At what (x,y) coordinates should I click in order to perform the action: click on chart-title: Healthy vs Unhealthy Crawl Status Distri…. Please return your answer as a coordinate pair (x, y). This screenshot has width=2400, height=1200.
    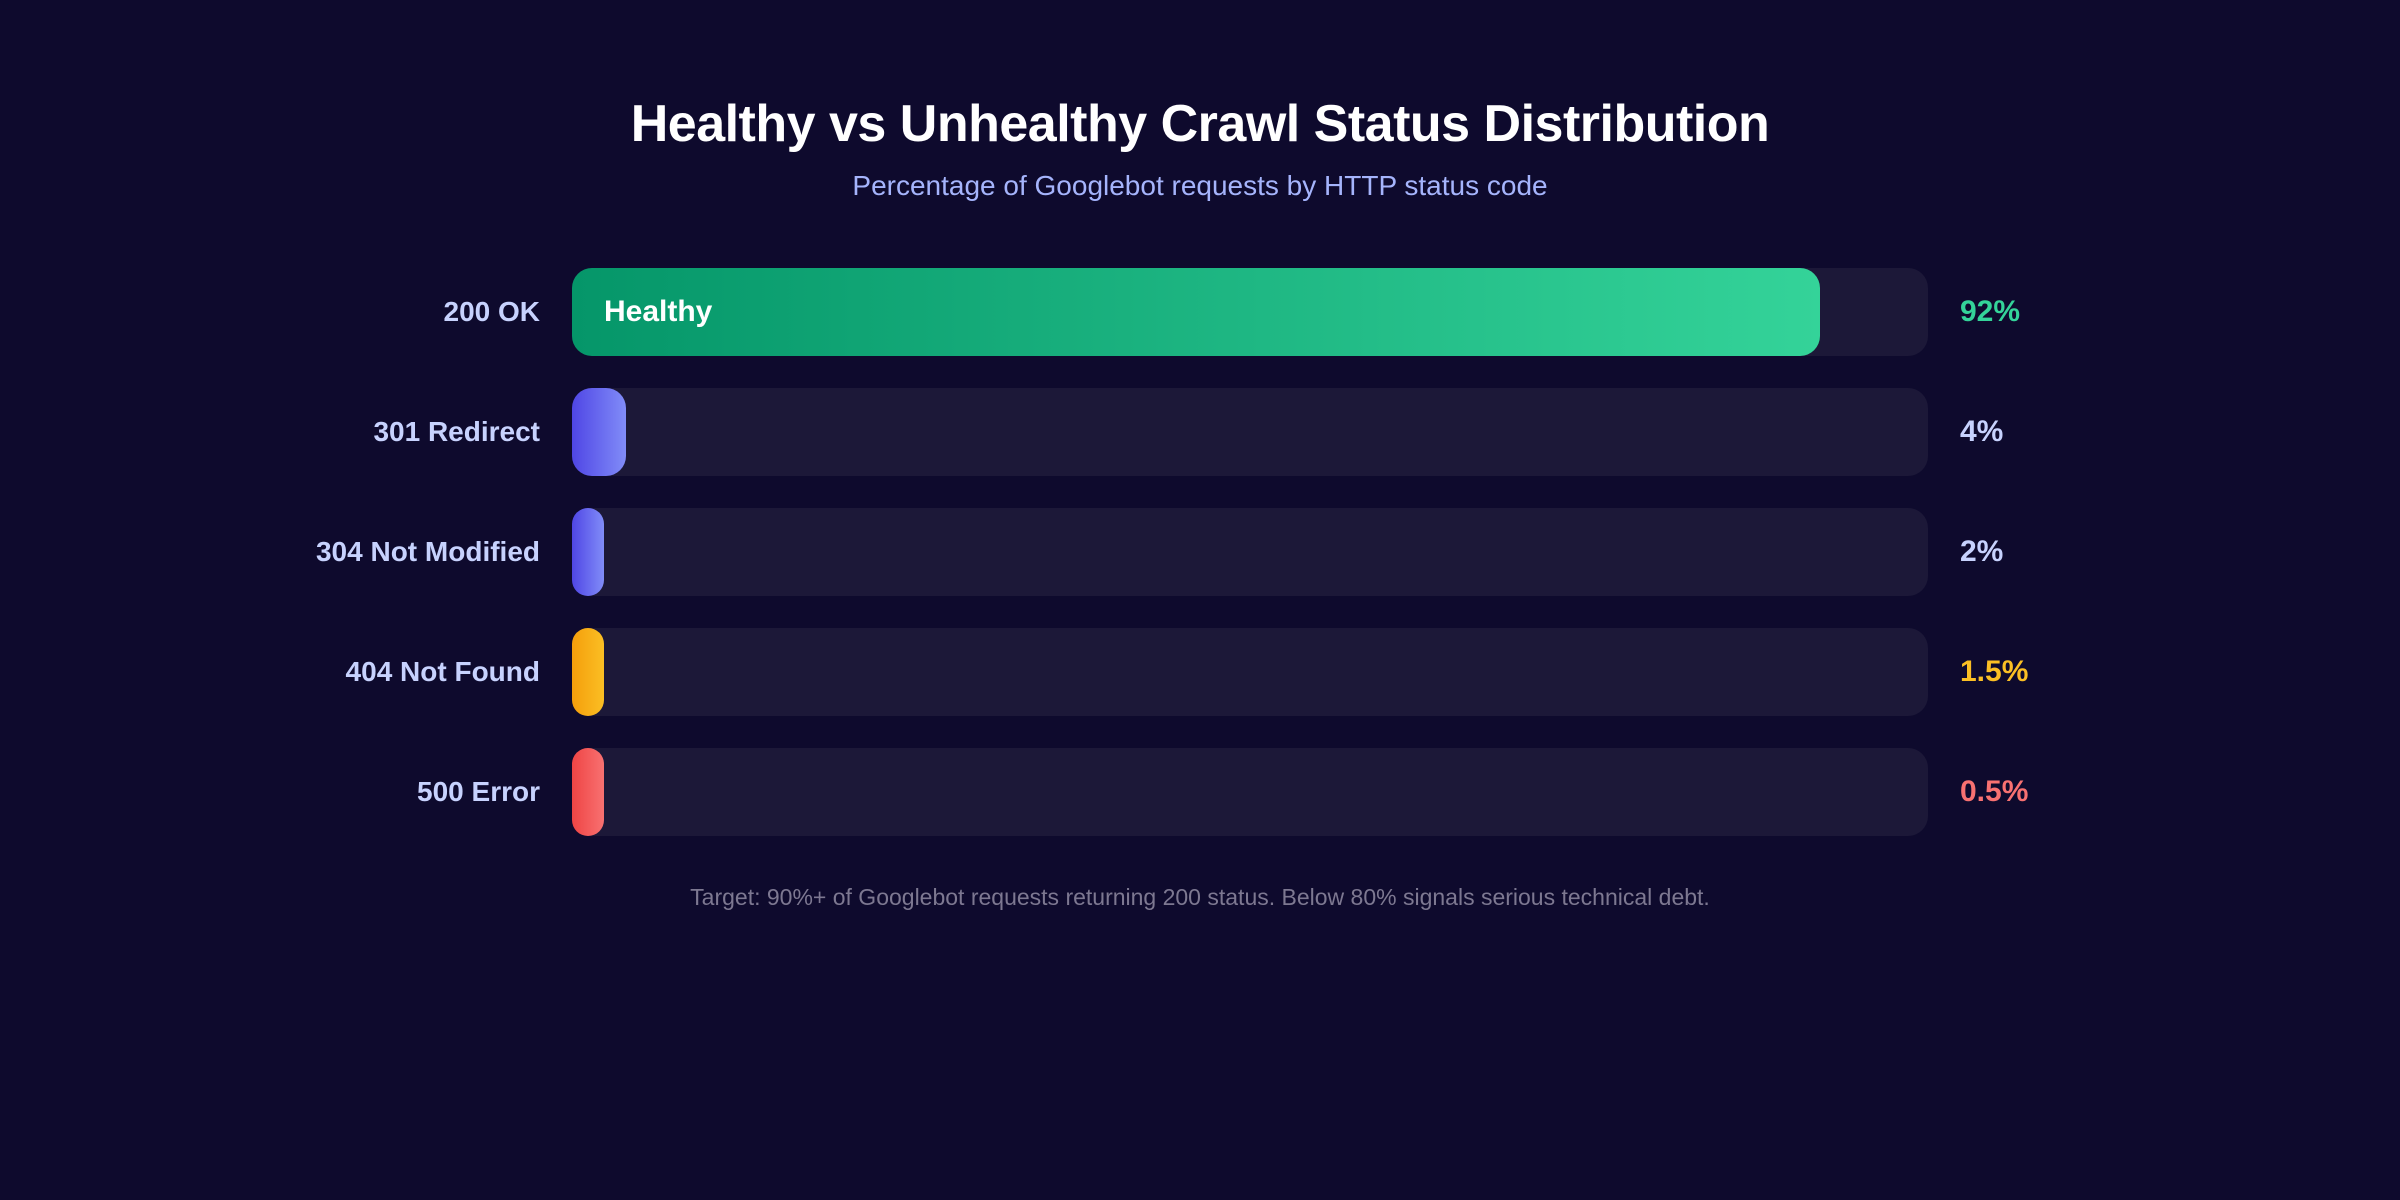
    Looking at the image, I should click on (1200, 124).